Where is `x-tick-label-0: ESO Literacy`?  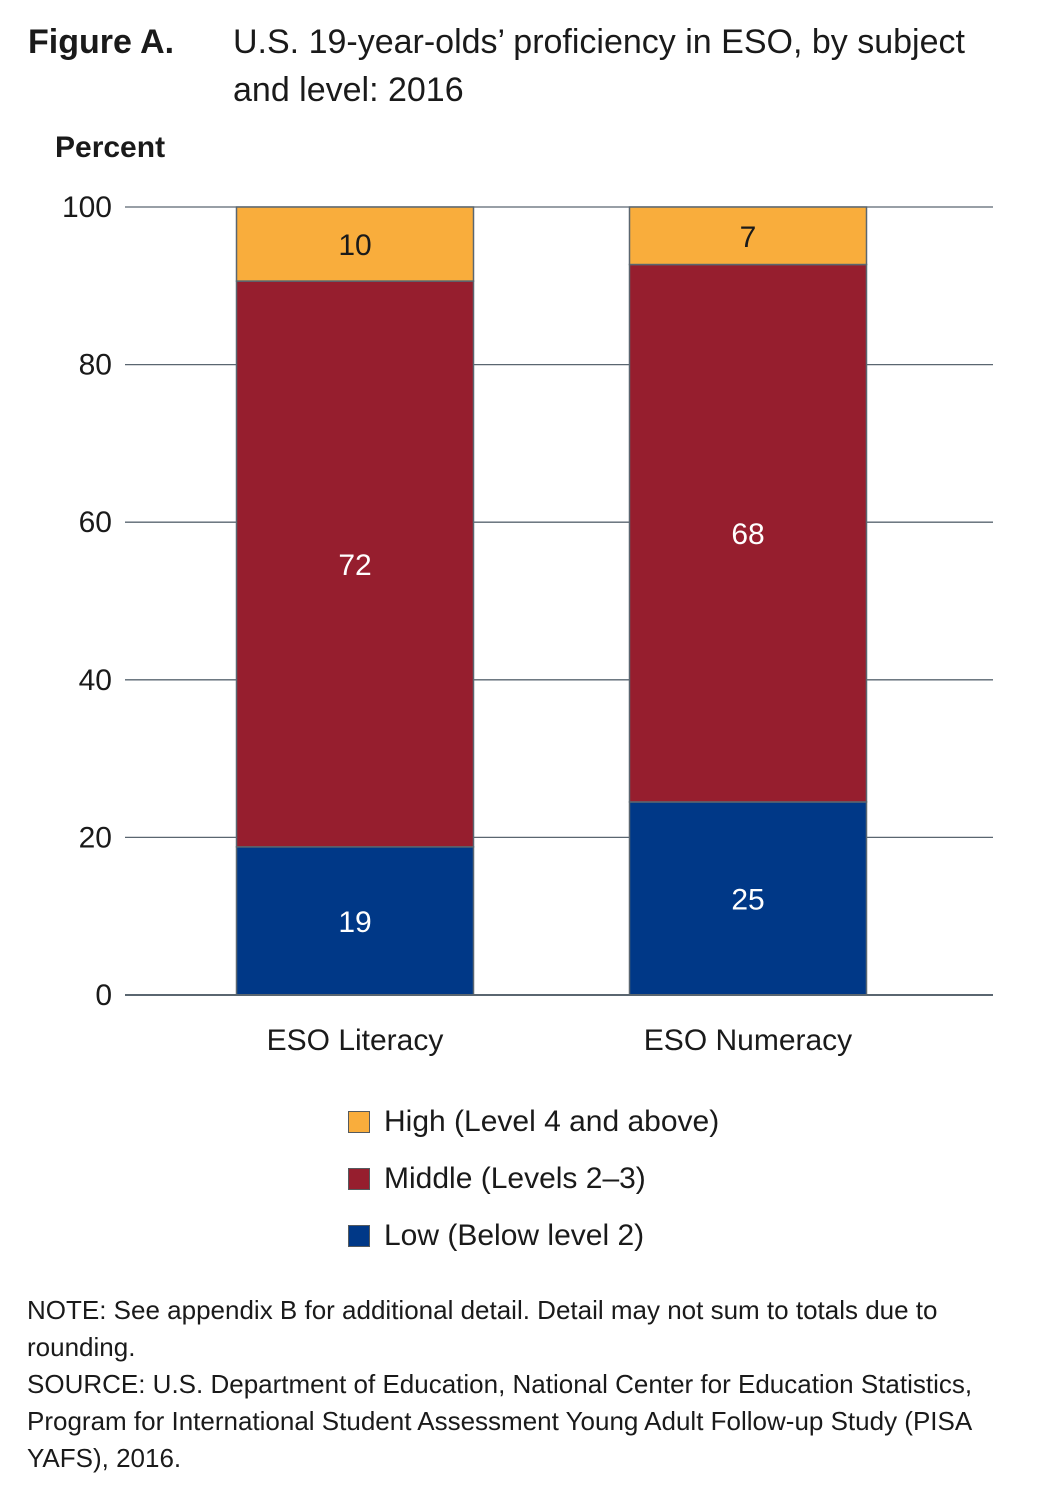
x-tick-label-0: ESO Literacy is located at coordinates (355, 1040).